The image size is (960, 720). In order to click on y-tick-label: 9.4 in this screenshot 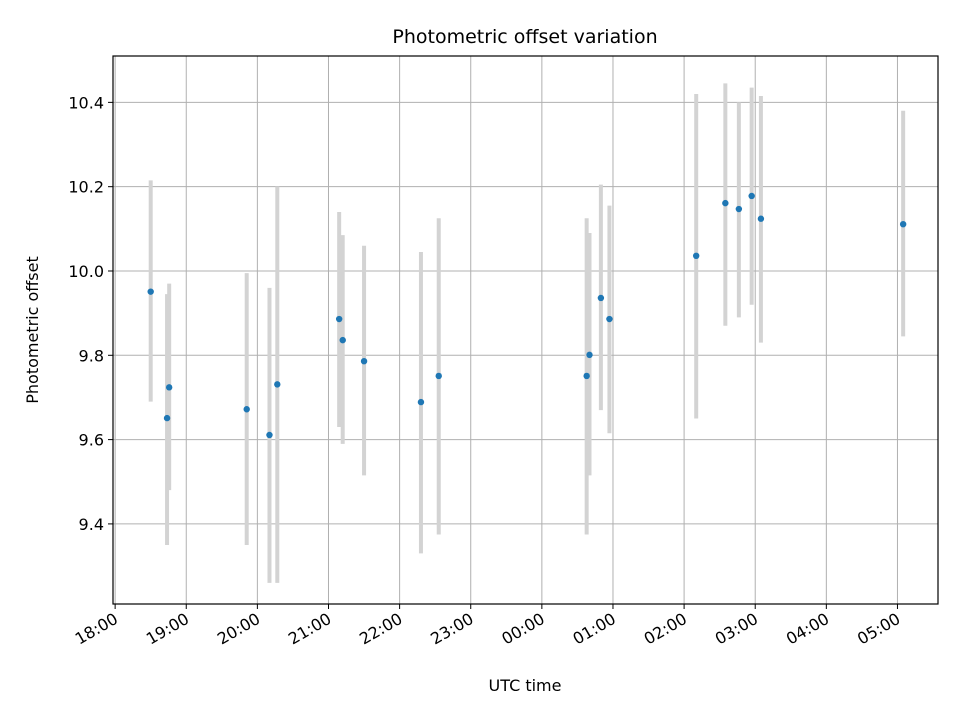, I will do `click(91, 524)`.